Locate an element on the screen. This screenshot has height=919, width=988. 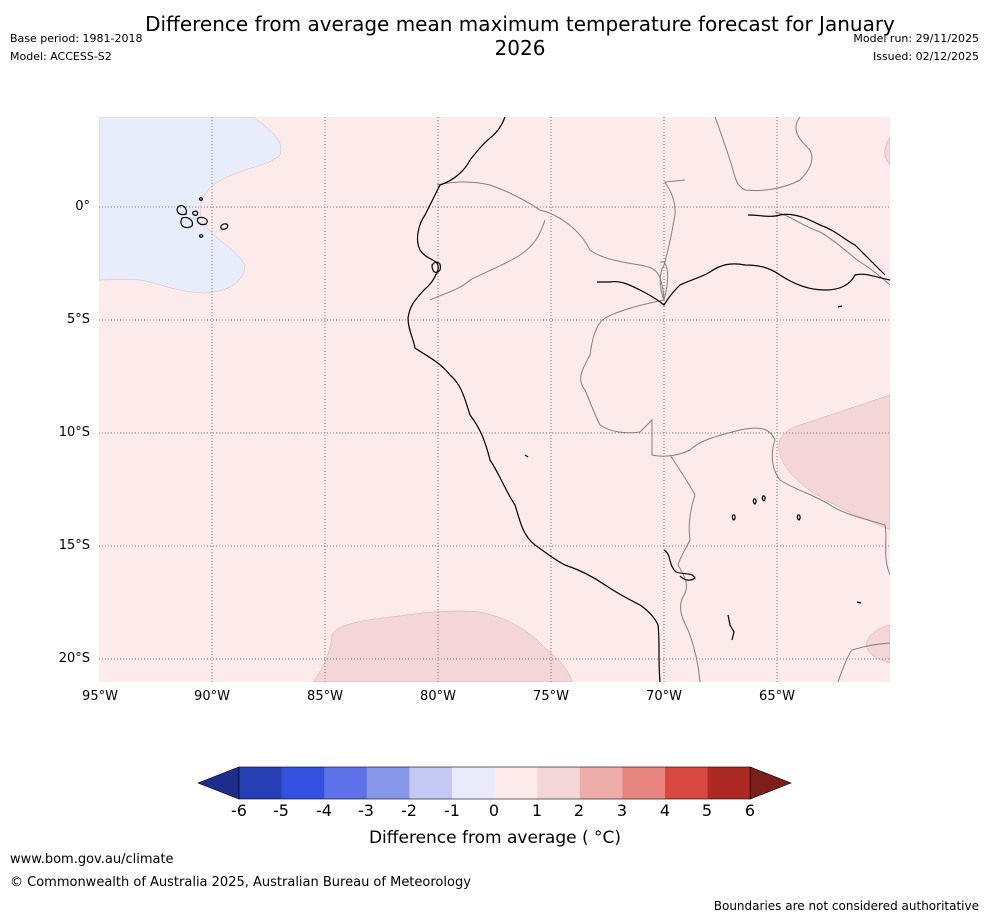
colorbar-tick: -6 is located at coordinates (239, 810).